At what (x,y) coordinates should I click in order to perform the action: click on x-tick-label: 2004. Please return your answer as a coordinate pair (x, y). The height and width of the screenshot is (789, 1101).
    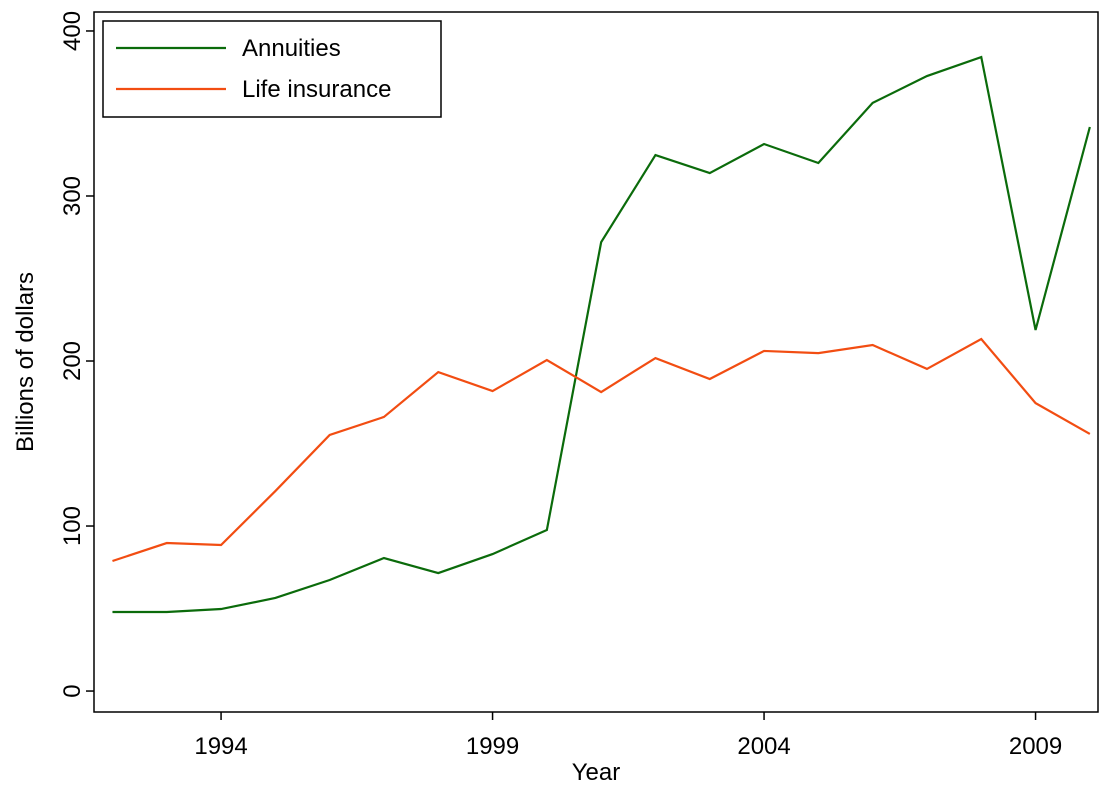
    Looking at the image, I should click on (763, 746).